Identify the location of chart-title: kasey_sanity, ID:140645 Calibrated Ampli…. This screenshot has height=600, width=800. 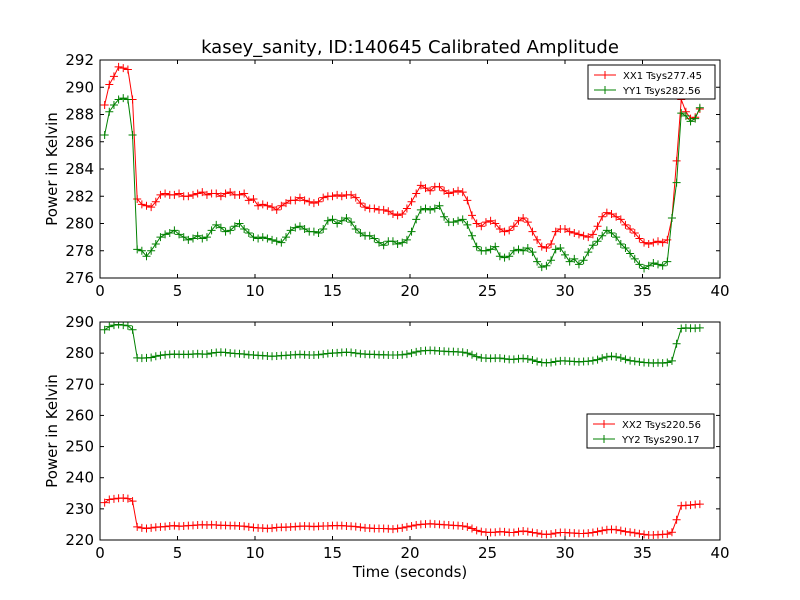
(410, 47).